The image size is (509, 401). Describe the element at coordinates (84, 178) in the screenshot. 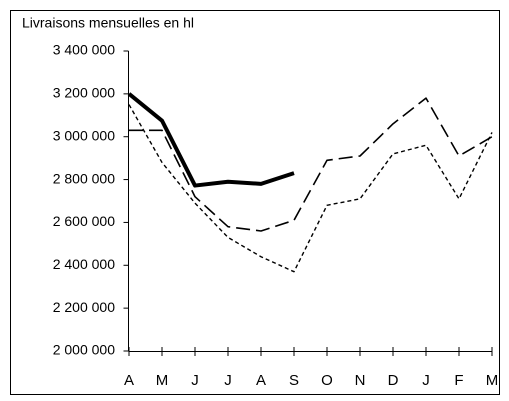

I see `y-tick-label: 2 800 000` at that location.